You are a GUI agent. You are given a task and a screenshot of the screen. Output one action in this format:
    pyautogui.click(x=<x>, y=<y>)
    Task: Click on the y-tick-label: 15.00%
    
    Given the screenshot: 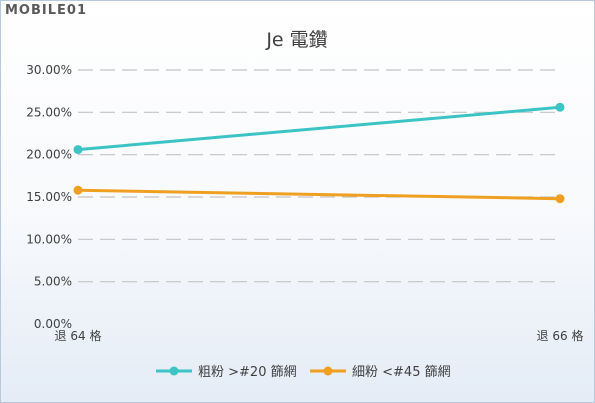 What is the action you would take?
    pyautogui.click(x=49, y=197)
    